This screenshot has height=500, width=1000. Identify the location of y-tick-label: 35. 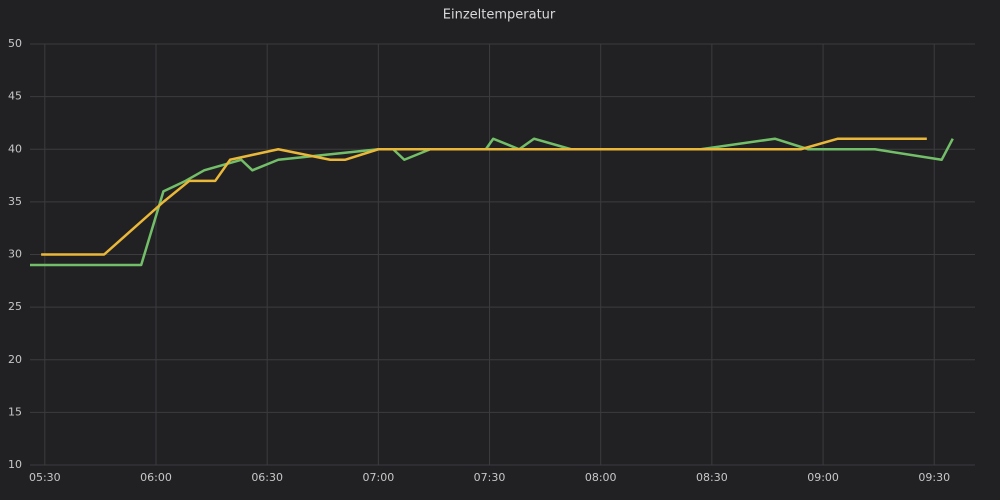
(15, 201).